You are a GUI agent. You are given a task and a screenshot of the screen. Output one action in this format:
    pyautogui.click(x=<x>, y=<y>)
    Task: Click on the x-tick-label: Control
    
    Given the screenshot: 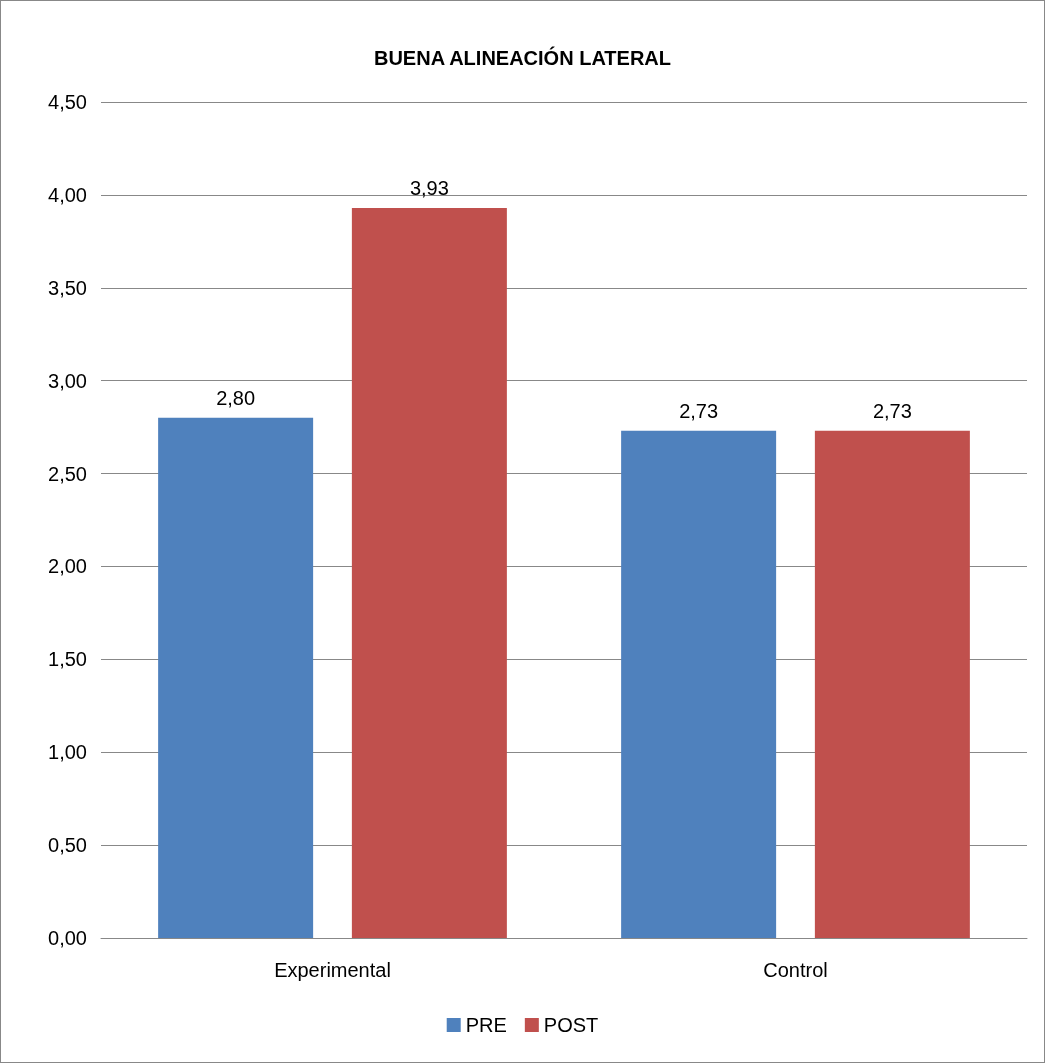 What is the action you would take?
    pyautogui.click(x=795, y=970)
    